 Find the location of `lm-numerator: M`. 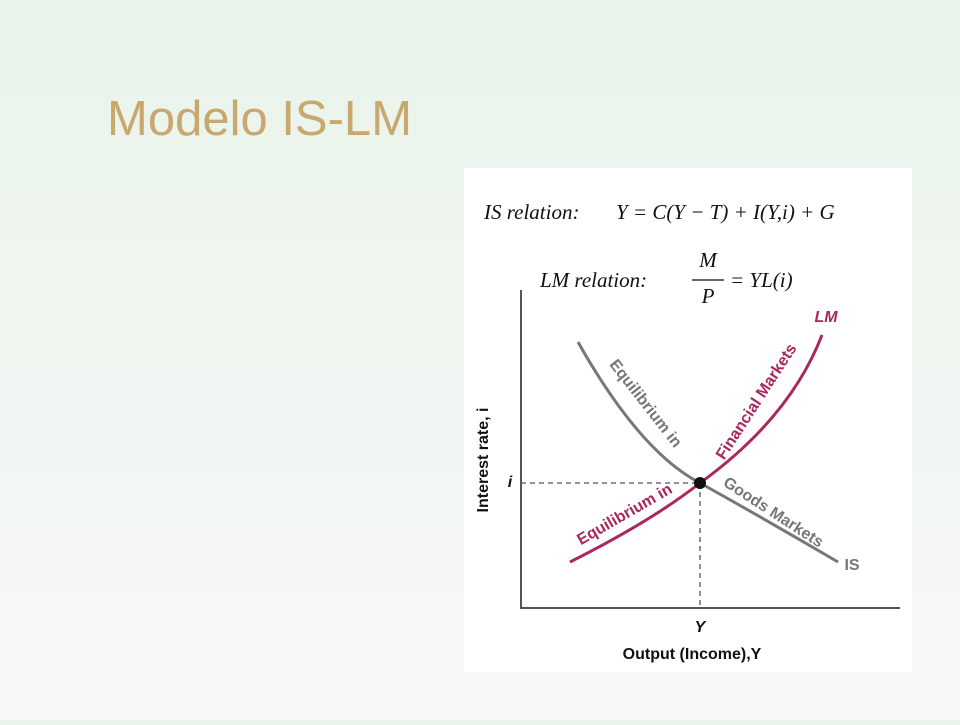

lm-numerator: M is located at coordinates (708, 260).